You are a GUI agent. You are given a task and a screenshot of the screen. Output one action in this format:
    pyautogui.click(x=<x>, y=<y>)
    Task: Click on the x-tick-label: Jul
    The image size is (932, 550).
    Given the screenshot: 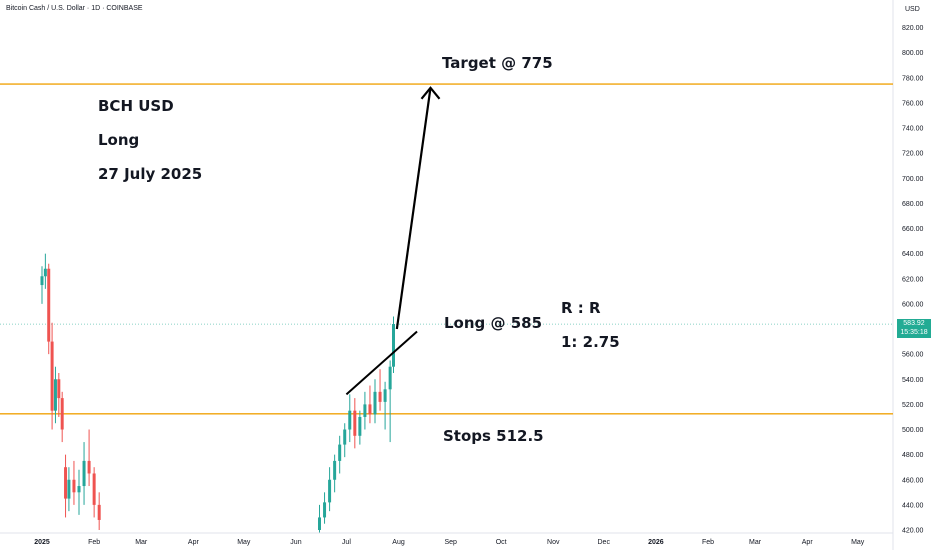 What is the action you would take?
    pyautogui.click(x=346, y=542)
    